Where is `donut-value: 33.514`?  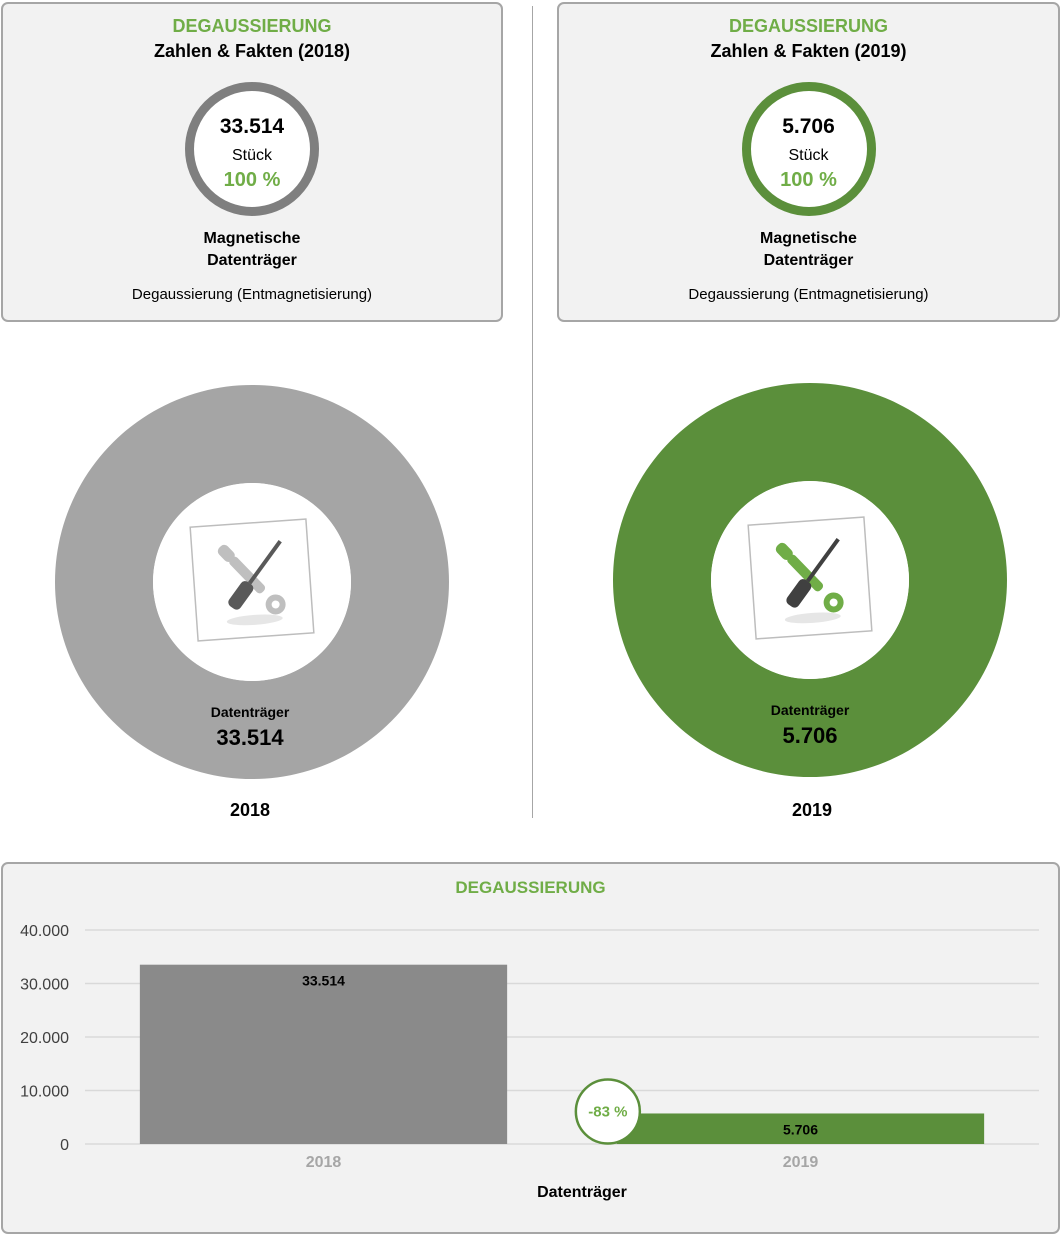 donut-value: 33.514 is located at coordinates (250, 737).